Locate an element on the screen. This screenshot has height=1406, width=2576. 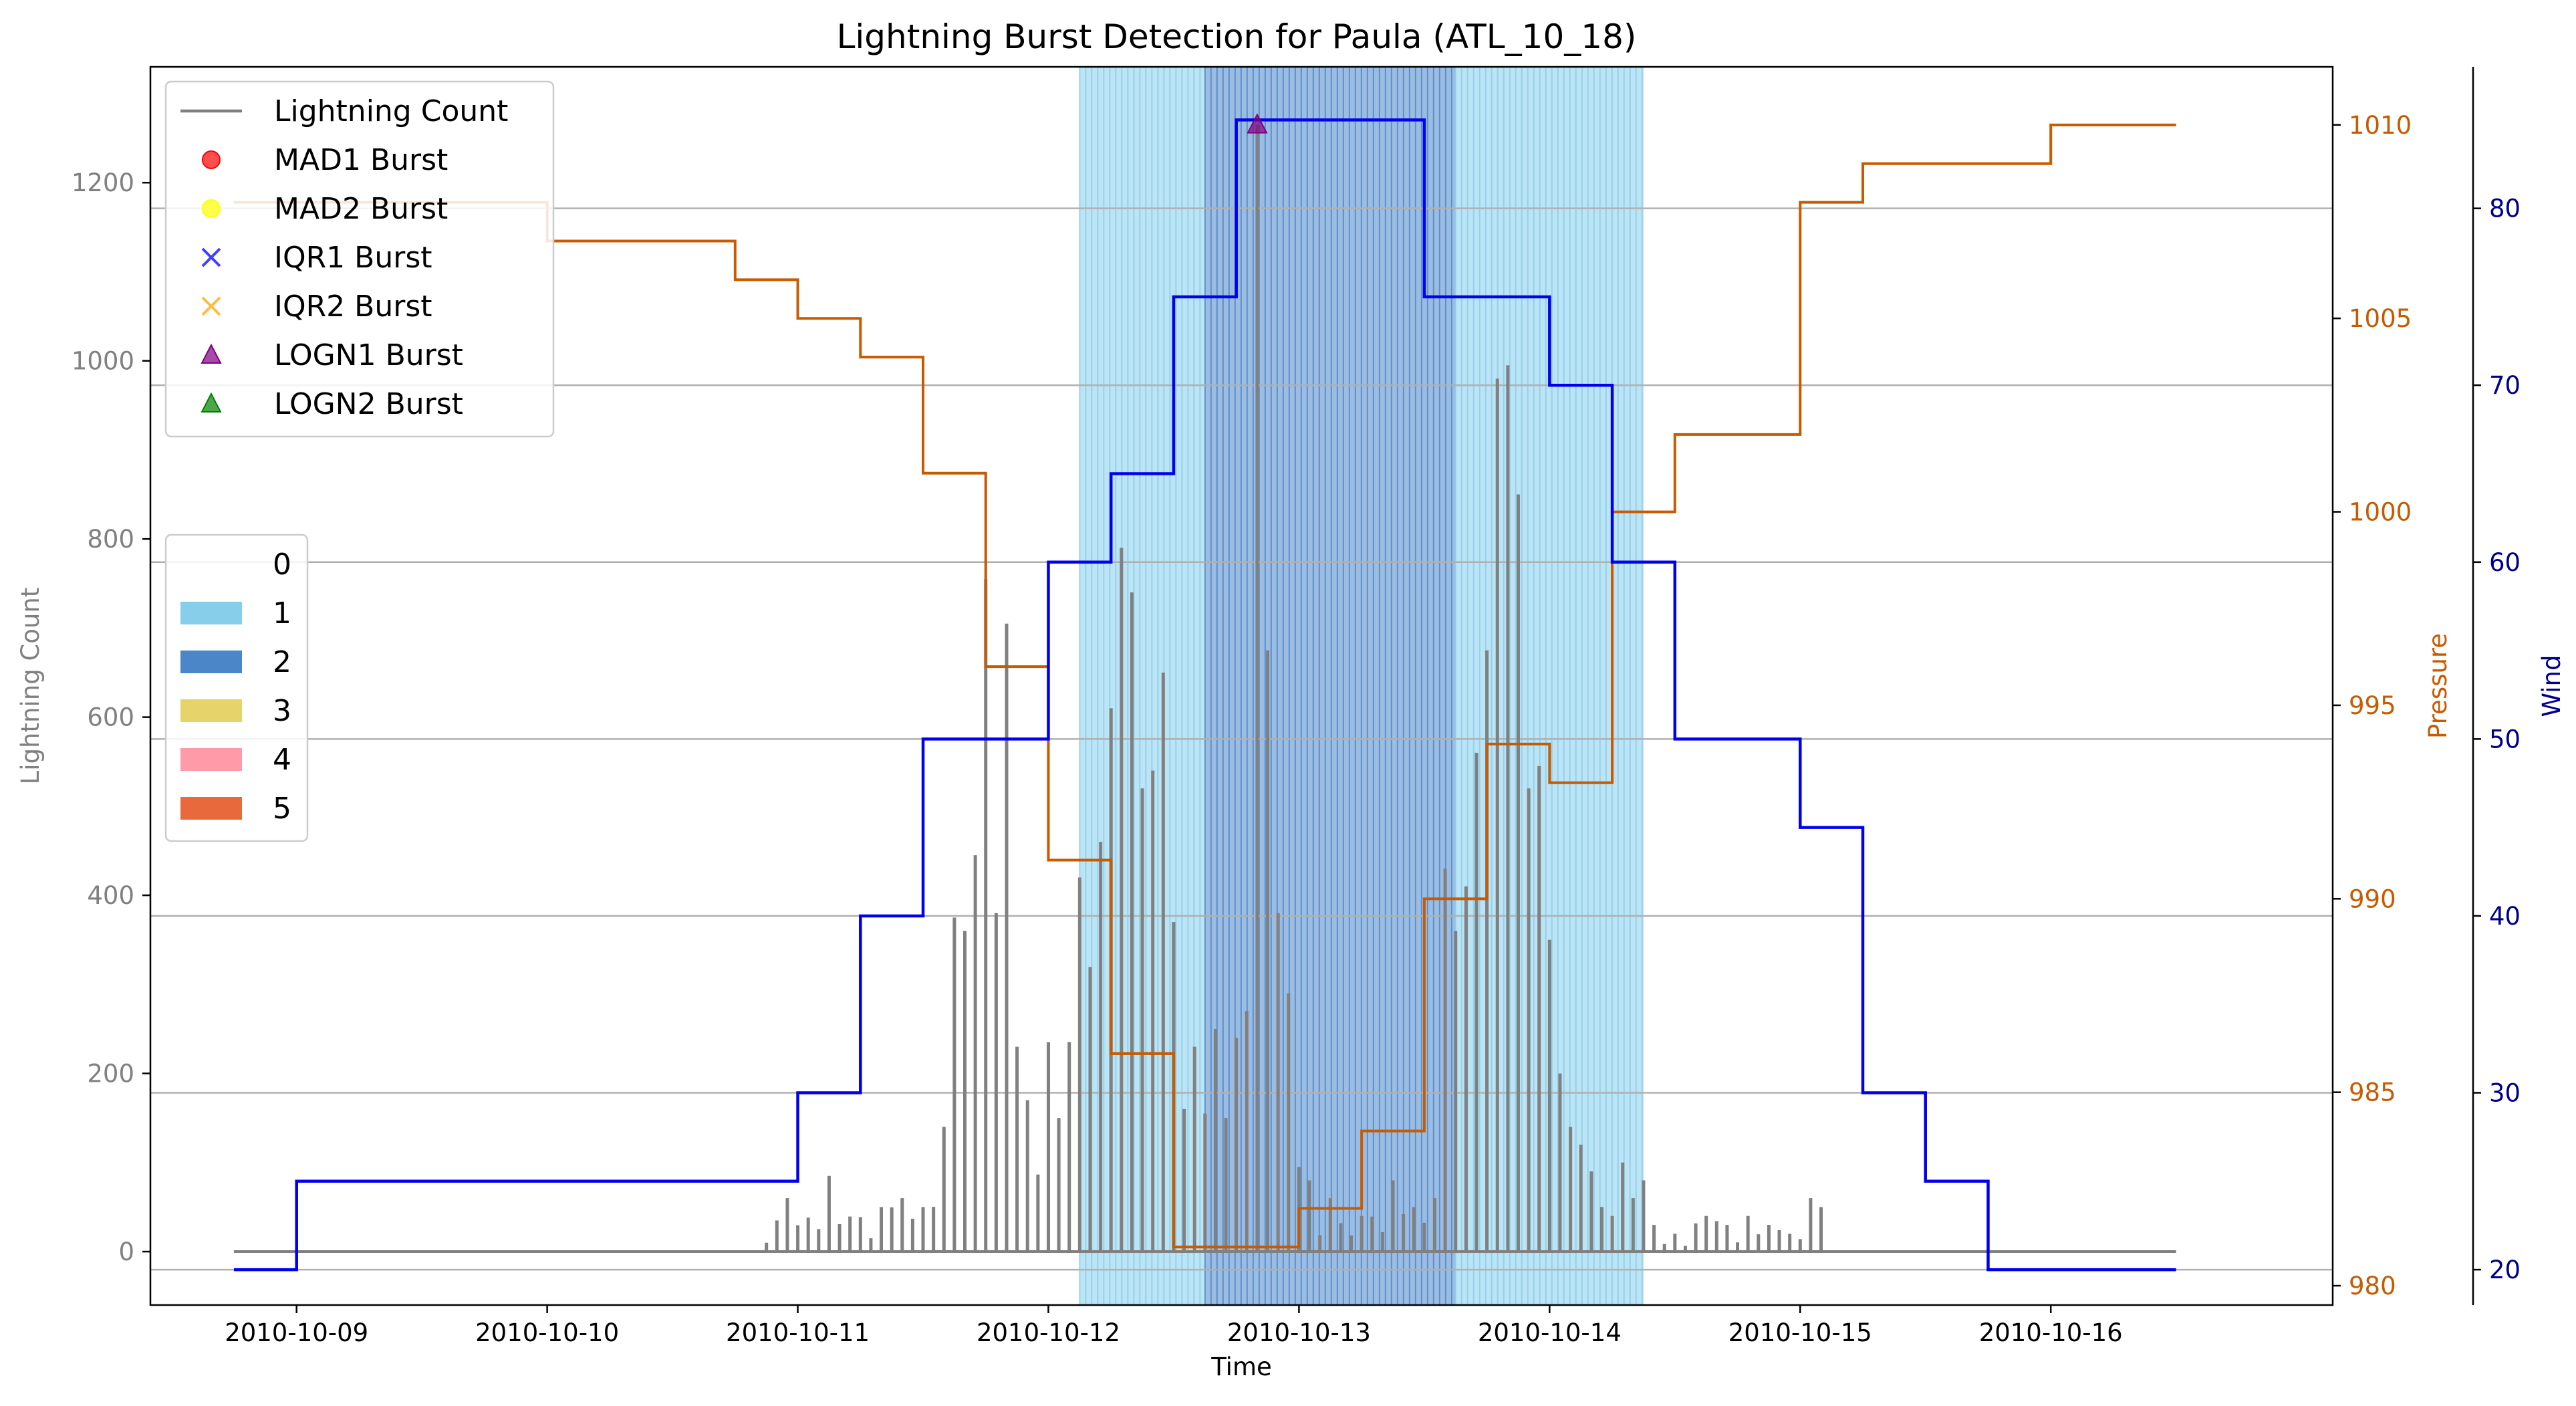
legend-marker-label: Lightning Count is located at coordinates (391, 111).